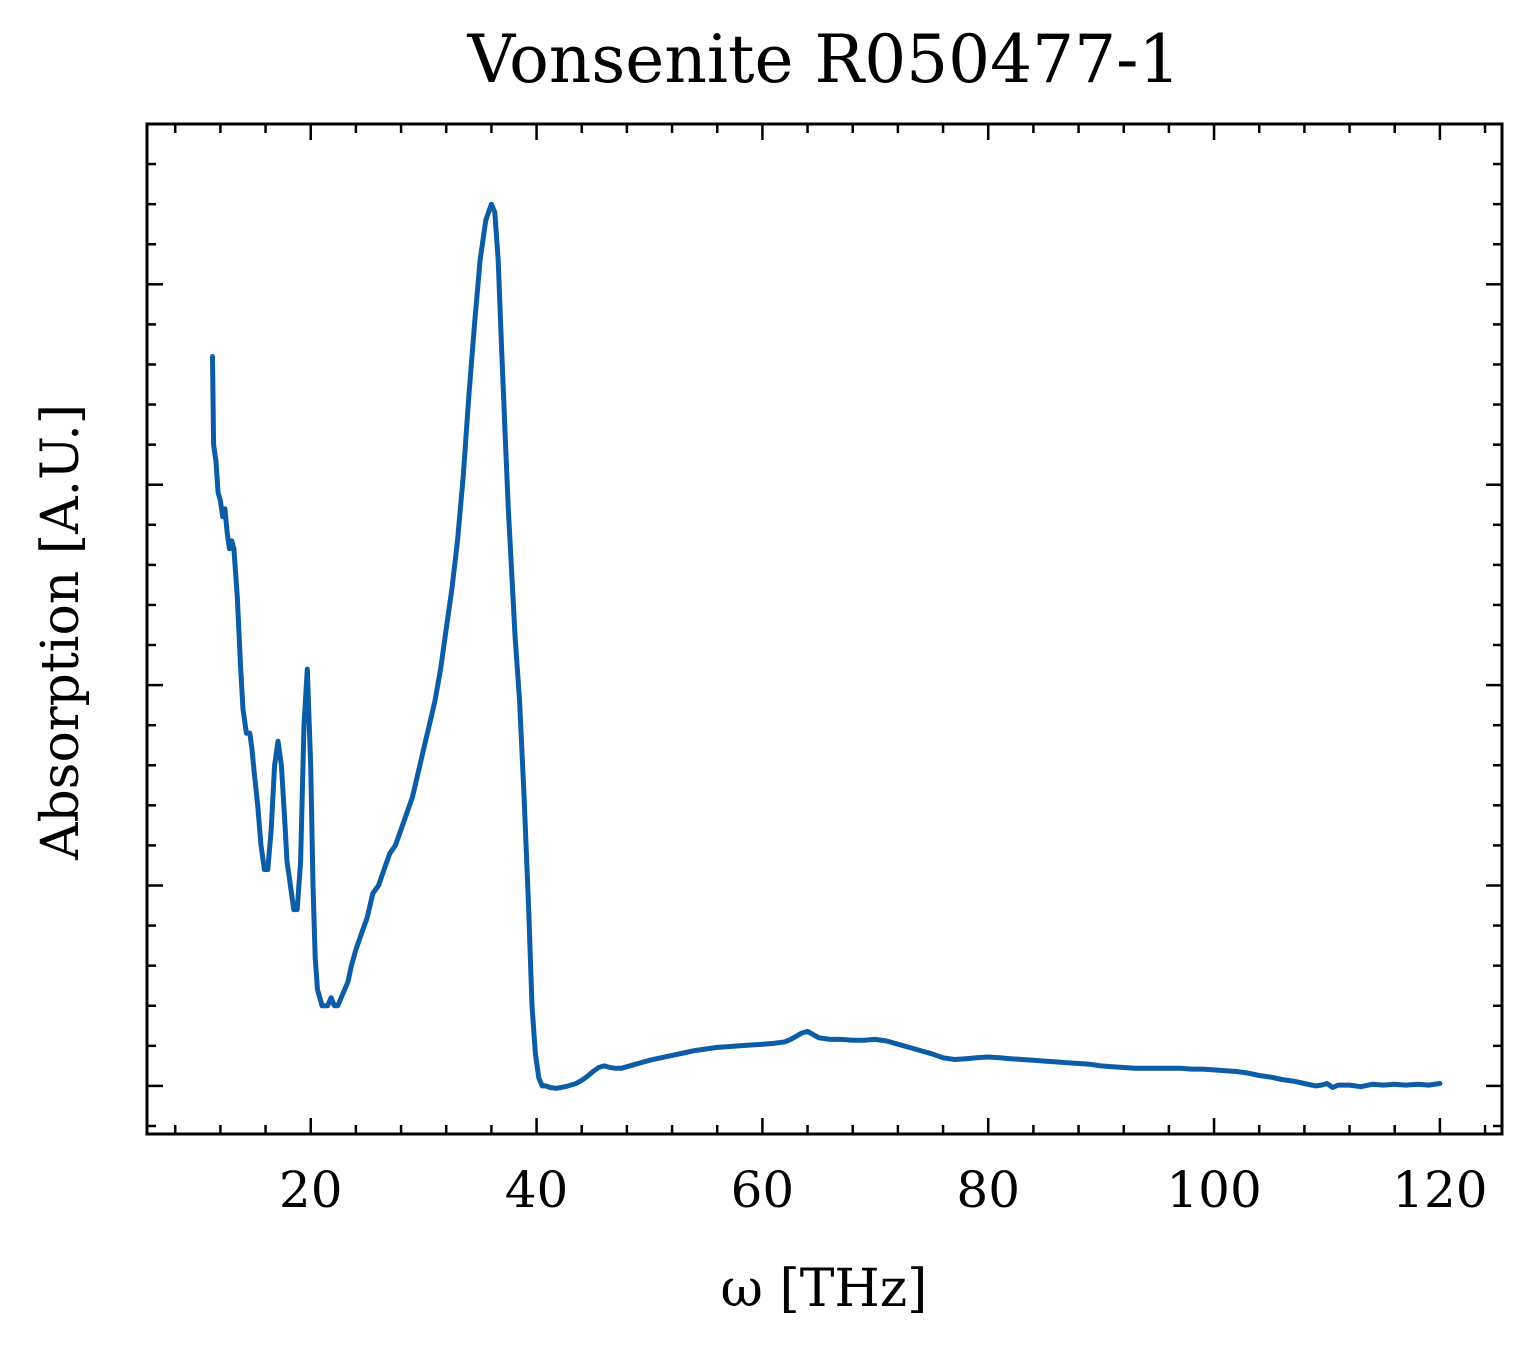  Describe the element at coordinates (1213, 1190) in the screenshot. I see `x-tick-label: 100` at that location.